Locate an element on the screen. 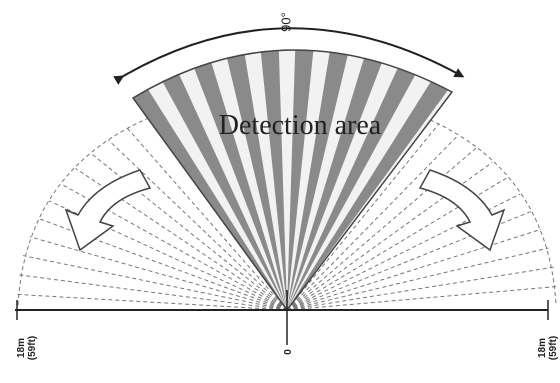 This screenshot has width=560, height=383. angle-label: 90° is located at coordinates (285, 22).